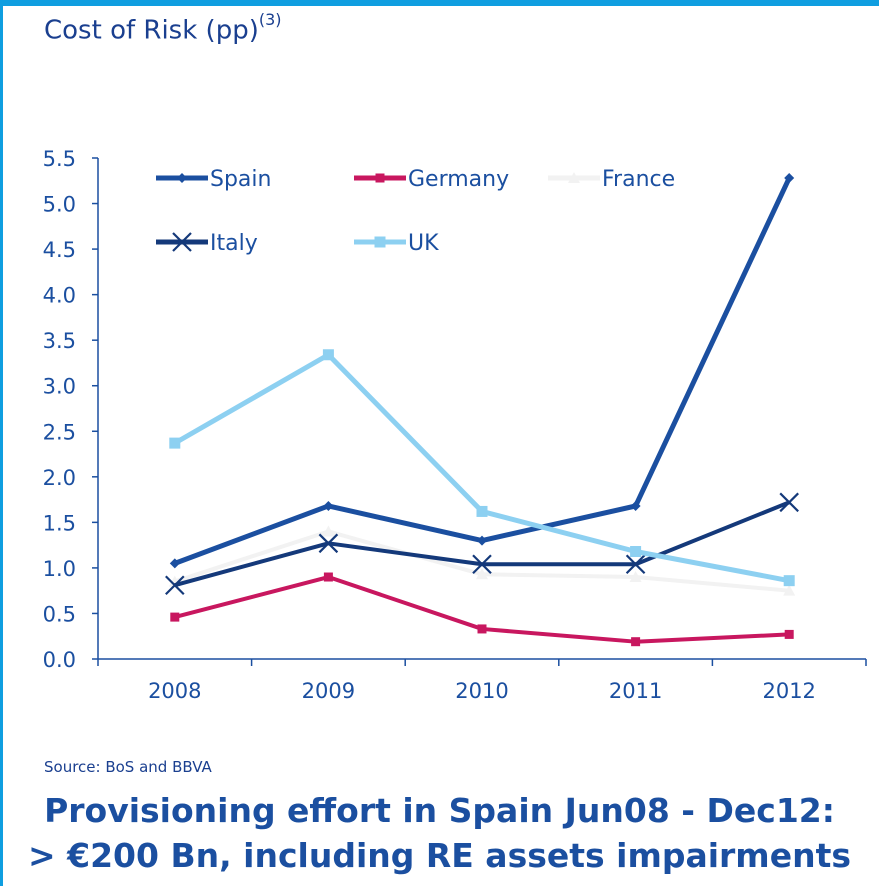  I want to click on y-tick-label: 0.5, so click(59, 614).